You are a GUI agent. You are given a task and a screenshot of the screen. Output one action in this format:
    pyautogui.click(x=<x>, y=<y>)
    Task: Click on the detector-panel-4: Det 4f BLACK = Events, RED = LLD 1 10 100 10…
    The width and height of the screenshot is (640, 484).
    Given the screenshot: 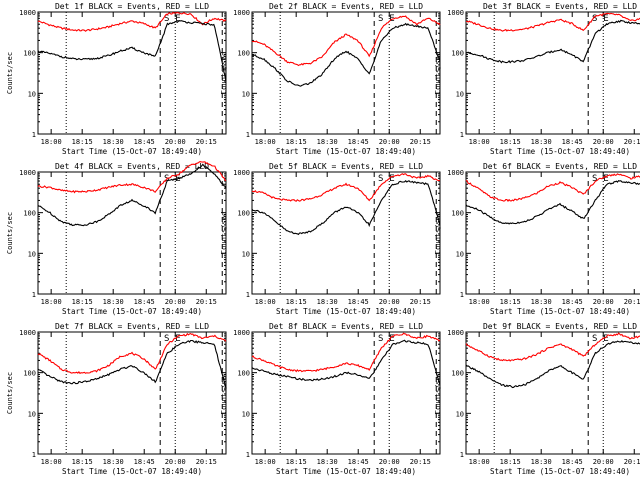 What is the action you would take?
    pyautogui.click(x=116, y=238)
    